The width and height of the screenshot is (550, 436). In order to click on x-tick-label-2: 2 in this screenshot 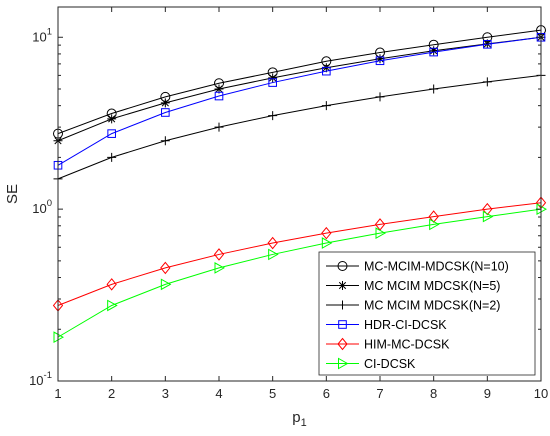, I will do `click(111, 393)`.